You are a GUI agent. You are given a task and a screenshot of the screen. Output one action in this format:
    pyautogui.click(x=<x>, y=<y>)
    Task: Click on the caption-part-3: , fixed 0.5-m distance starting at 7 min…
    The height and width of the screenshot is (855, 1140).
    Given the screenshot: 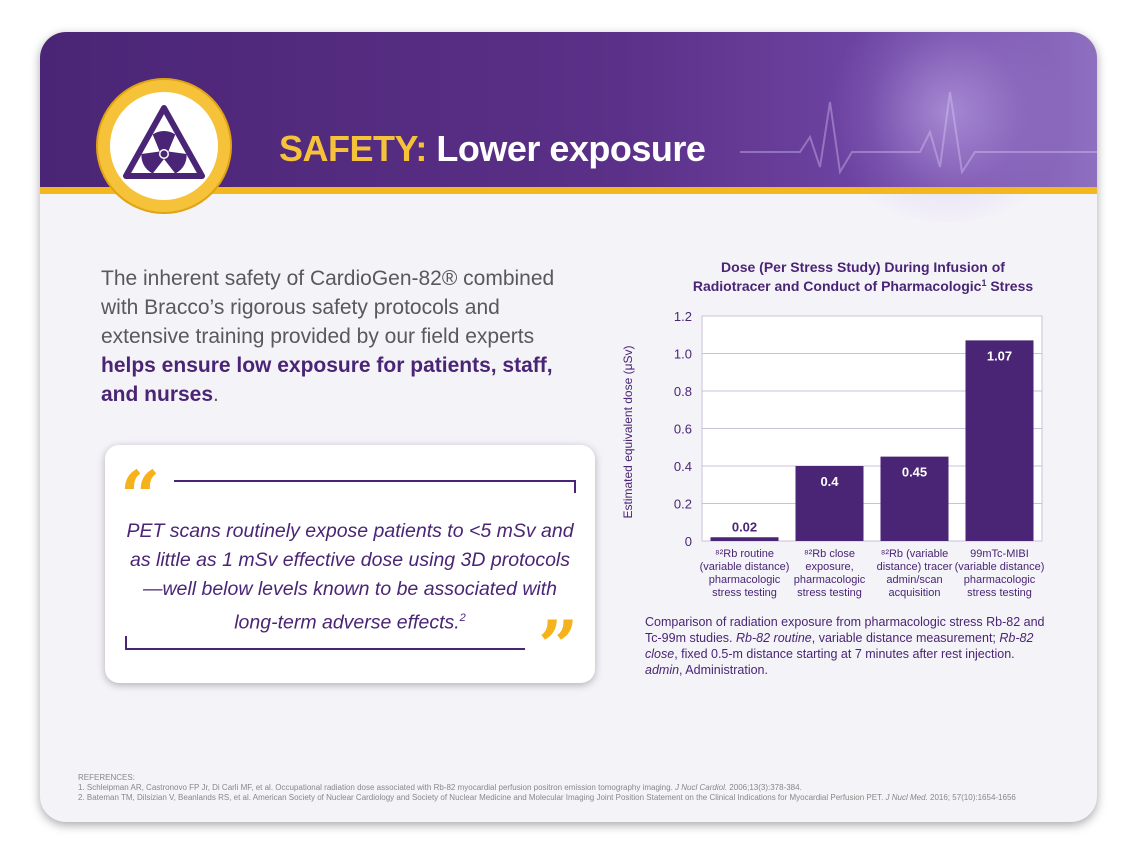 What is the action you would take?
    pyautogui.click(x=844, y=654)
    